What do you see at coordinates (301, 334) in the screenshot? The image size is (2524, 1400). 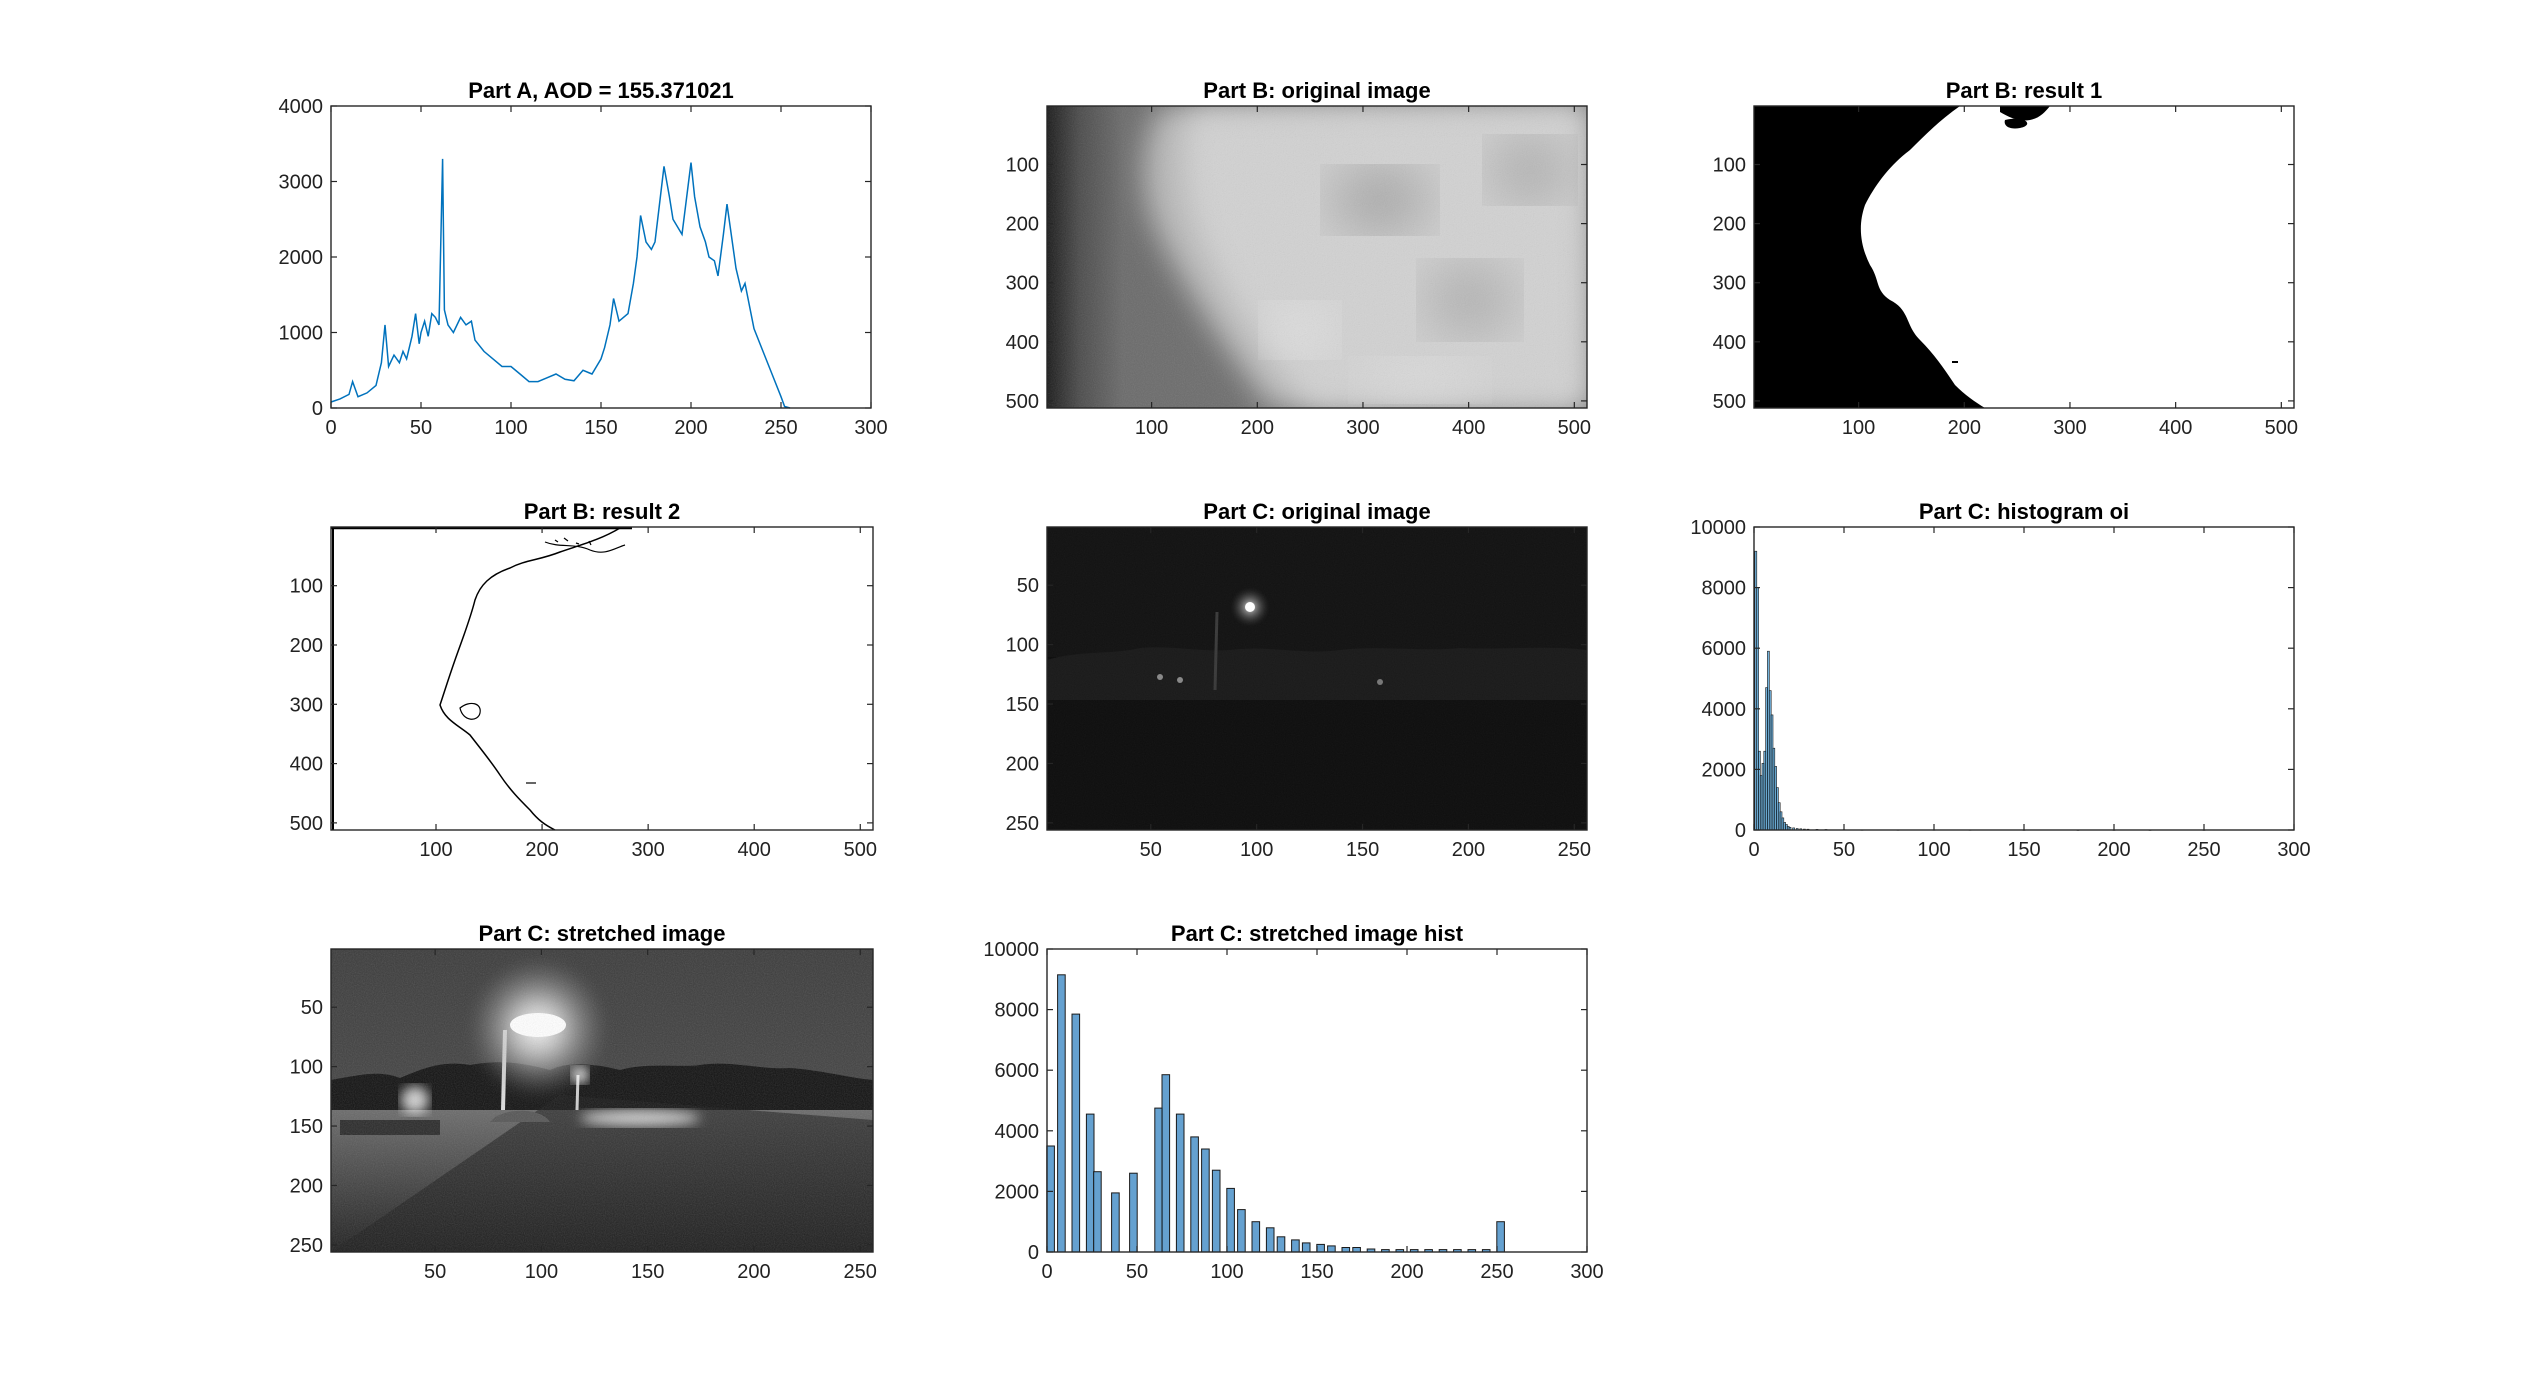 I see `y-tick-label: 1000` at bounding box center [301, 334].